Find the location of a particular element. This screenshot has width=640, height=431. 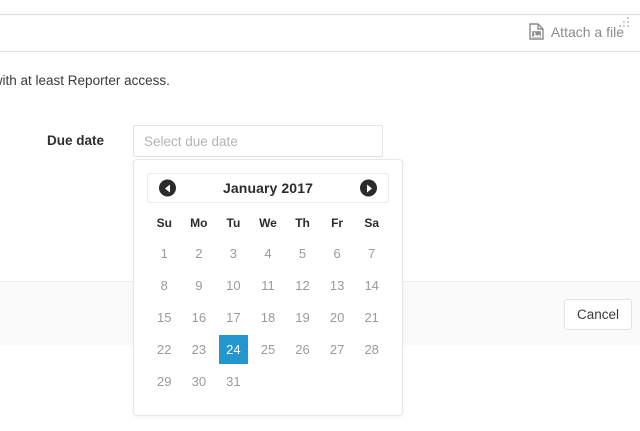

day-slot: 7 is located at coordinates (371, 253).